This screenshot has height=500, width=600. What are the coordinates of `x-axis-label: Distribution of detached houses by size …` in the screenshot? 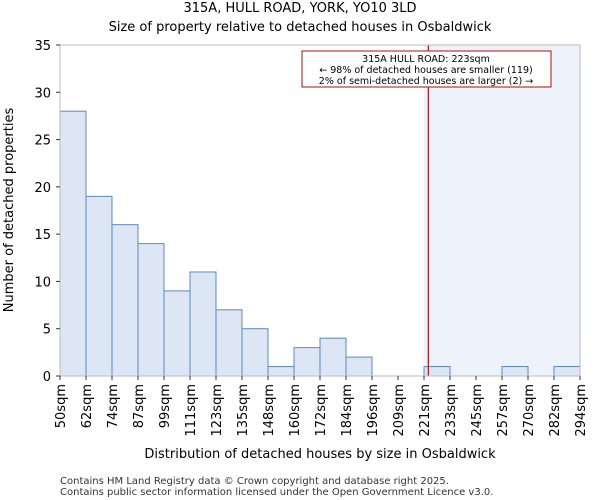 It's located at (320, 454).